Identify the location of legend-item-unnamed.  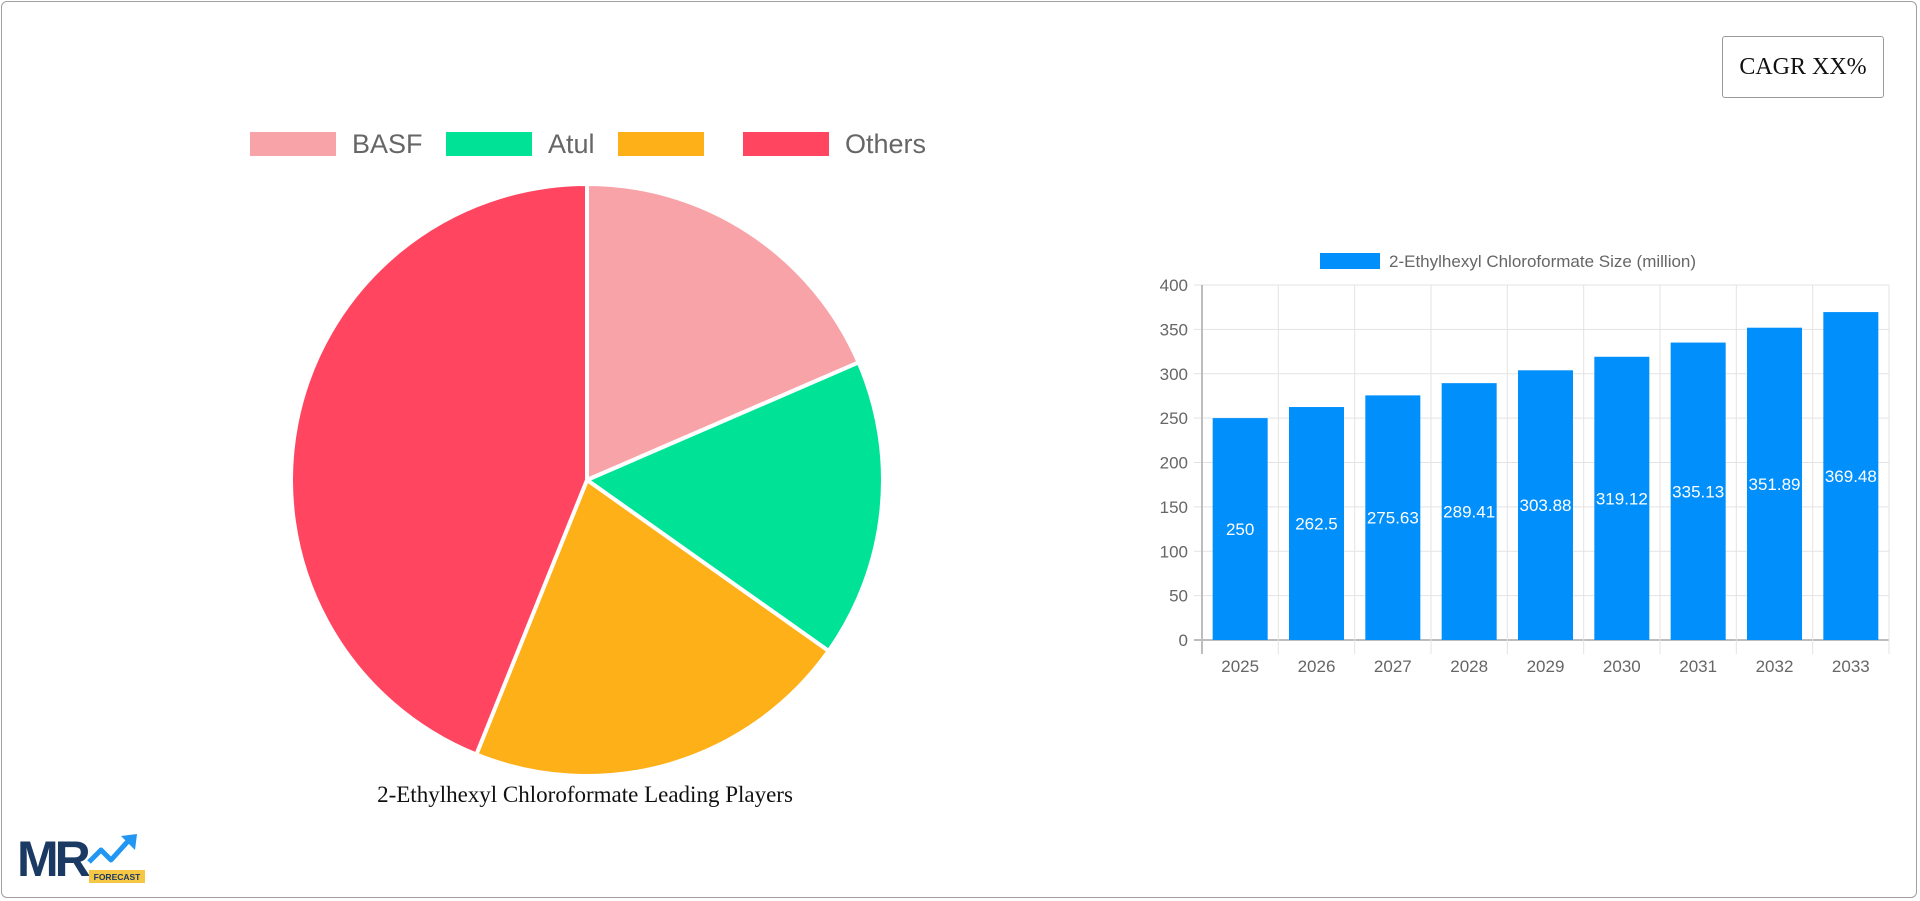
(669, 144).